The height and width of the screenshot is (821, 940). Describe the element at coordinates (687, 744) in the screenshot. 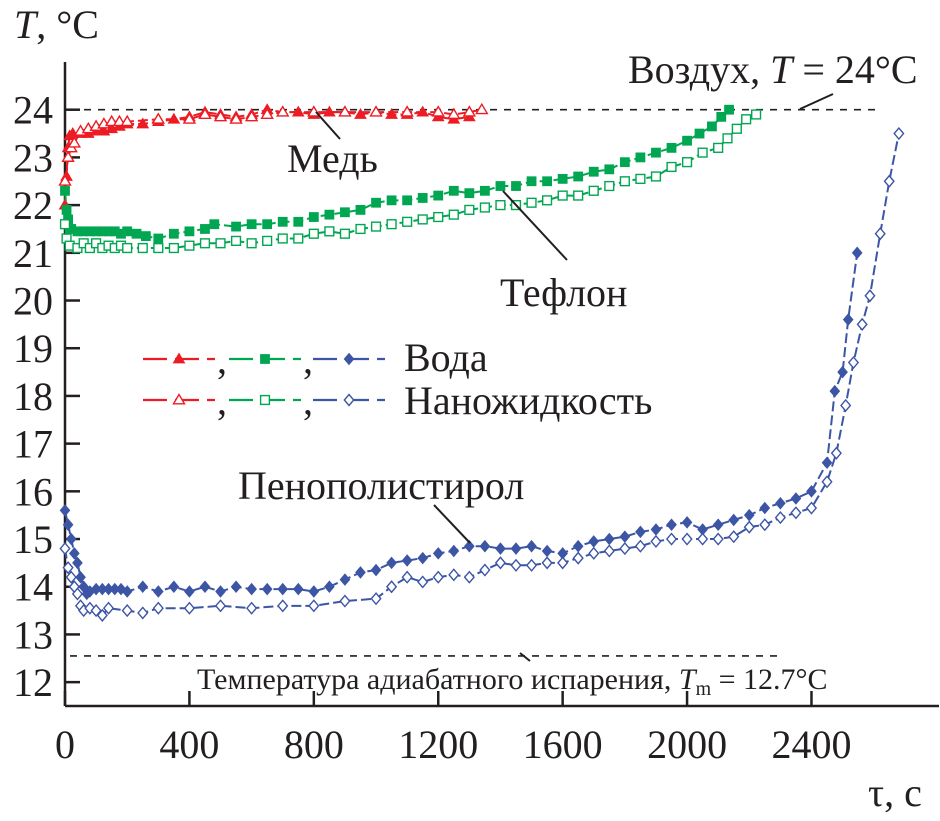

I see `x-tick-label: 2000` at that location.